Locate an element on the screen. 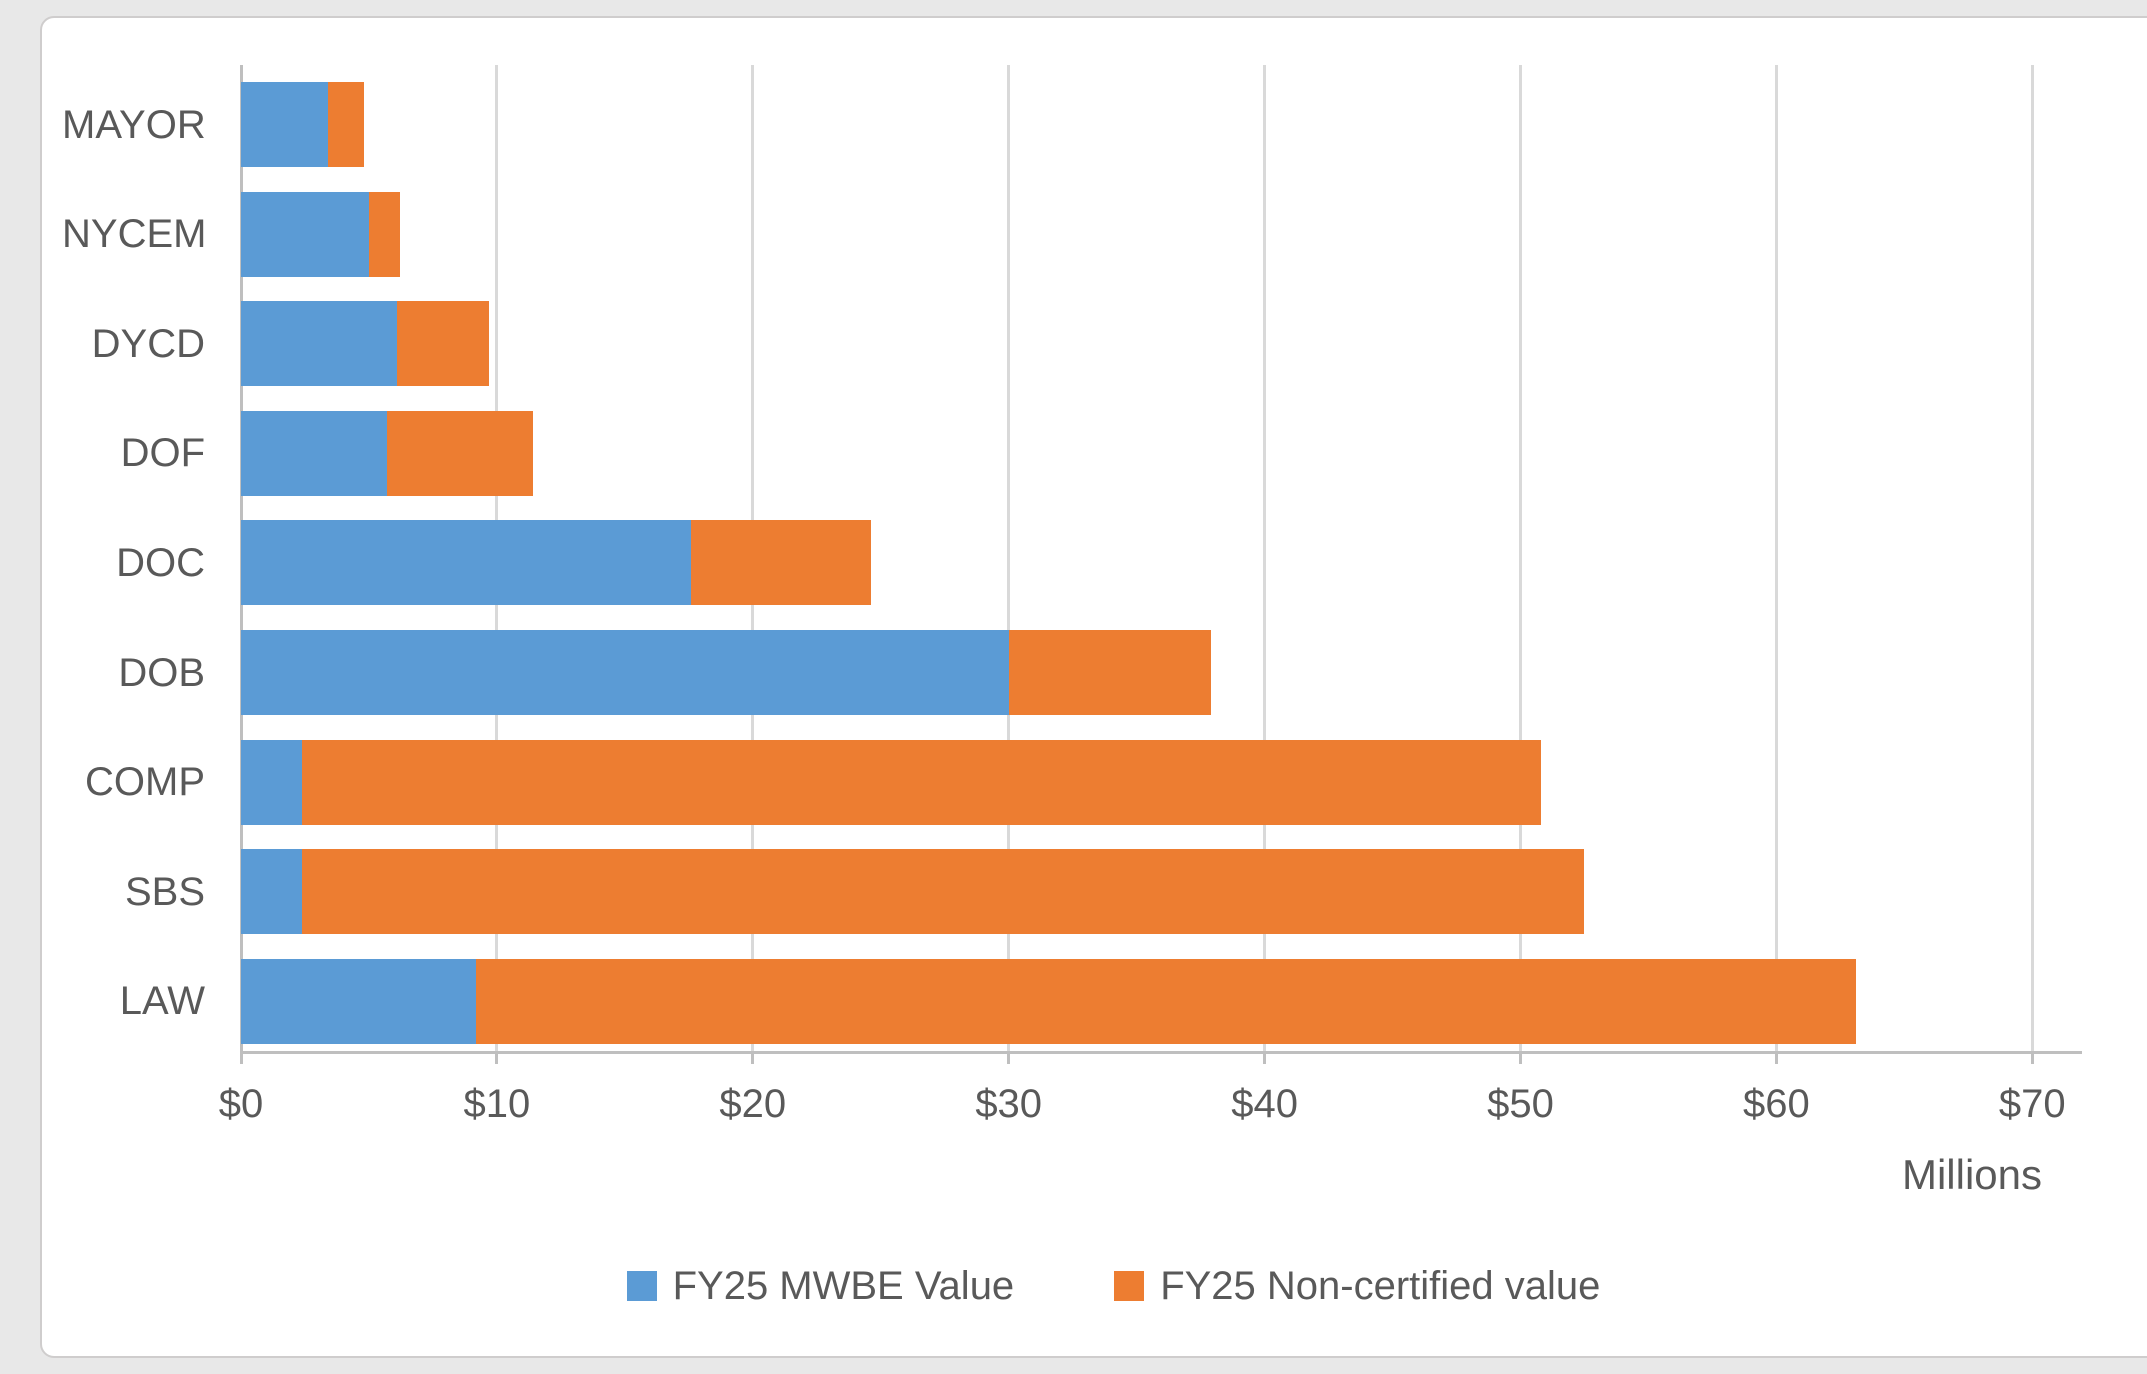 The image size is (2147, 1374). category-label: DYCD is located at coordinates (148, 343).